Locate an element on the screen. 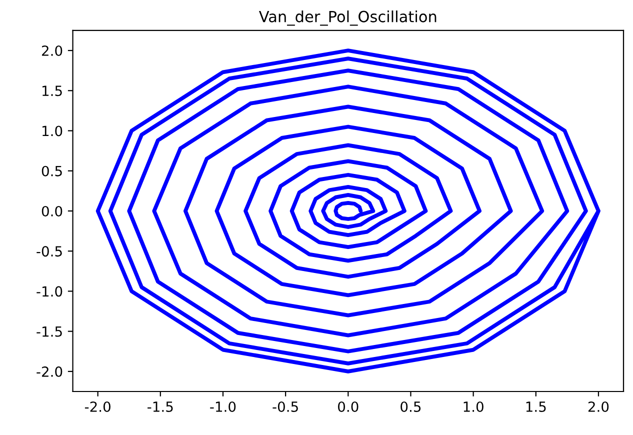 This screenshot has width=633, height=435. x-tick-label: 0.0 is located at coordinates (348, 406).